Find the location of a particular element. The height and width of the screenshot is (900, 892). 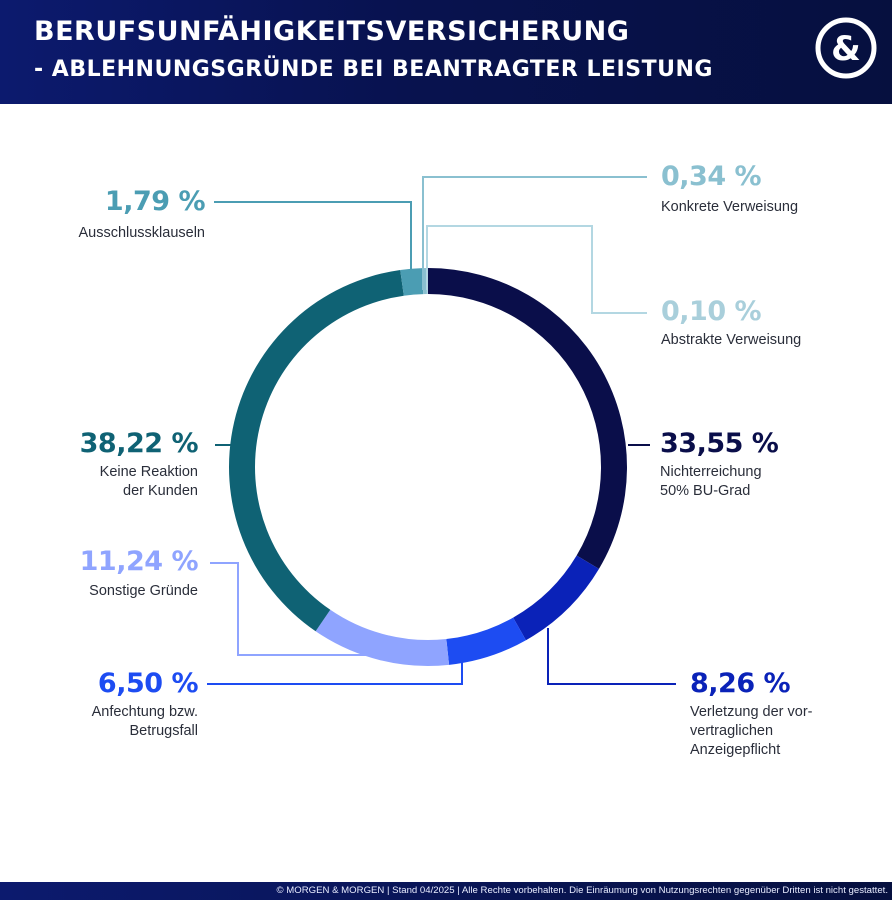

category-label-5: Keine Reaktion der Kunden is located at coordinates (148, 481).